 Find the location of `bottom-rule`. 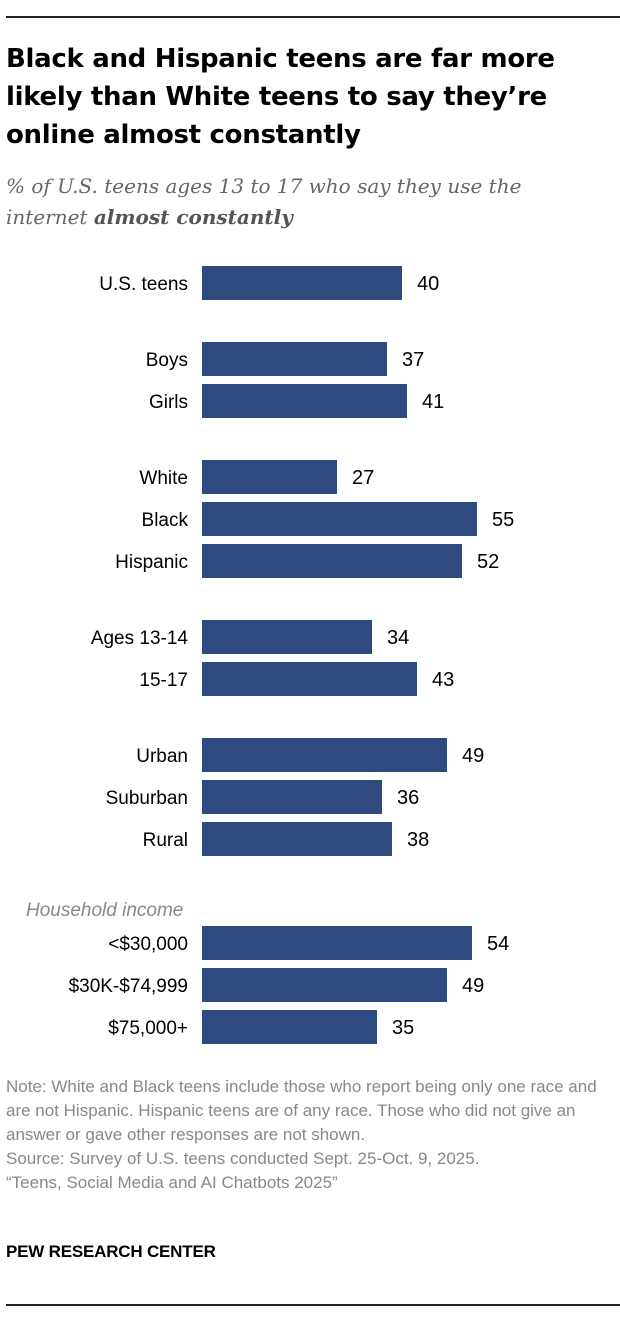

bottom-rule is located at coordinates (313, 1305).